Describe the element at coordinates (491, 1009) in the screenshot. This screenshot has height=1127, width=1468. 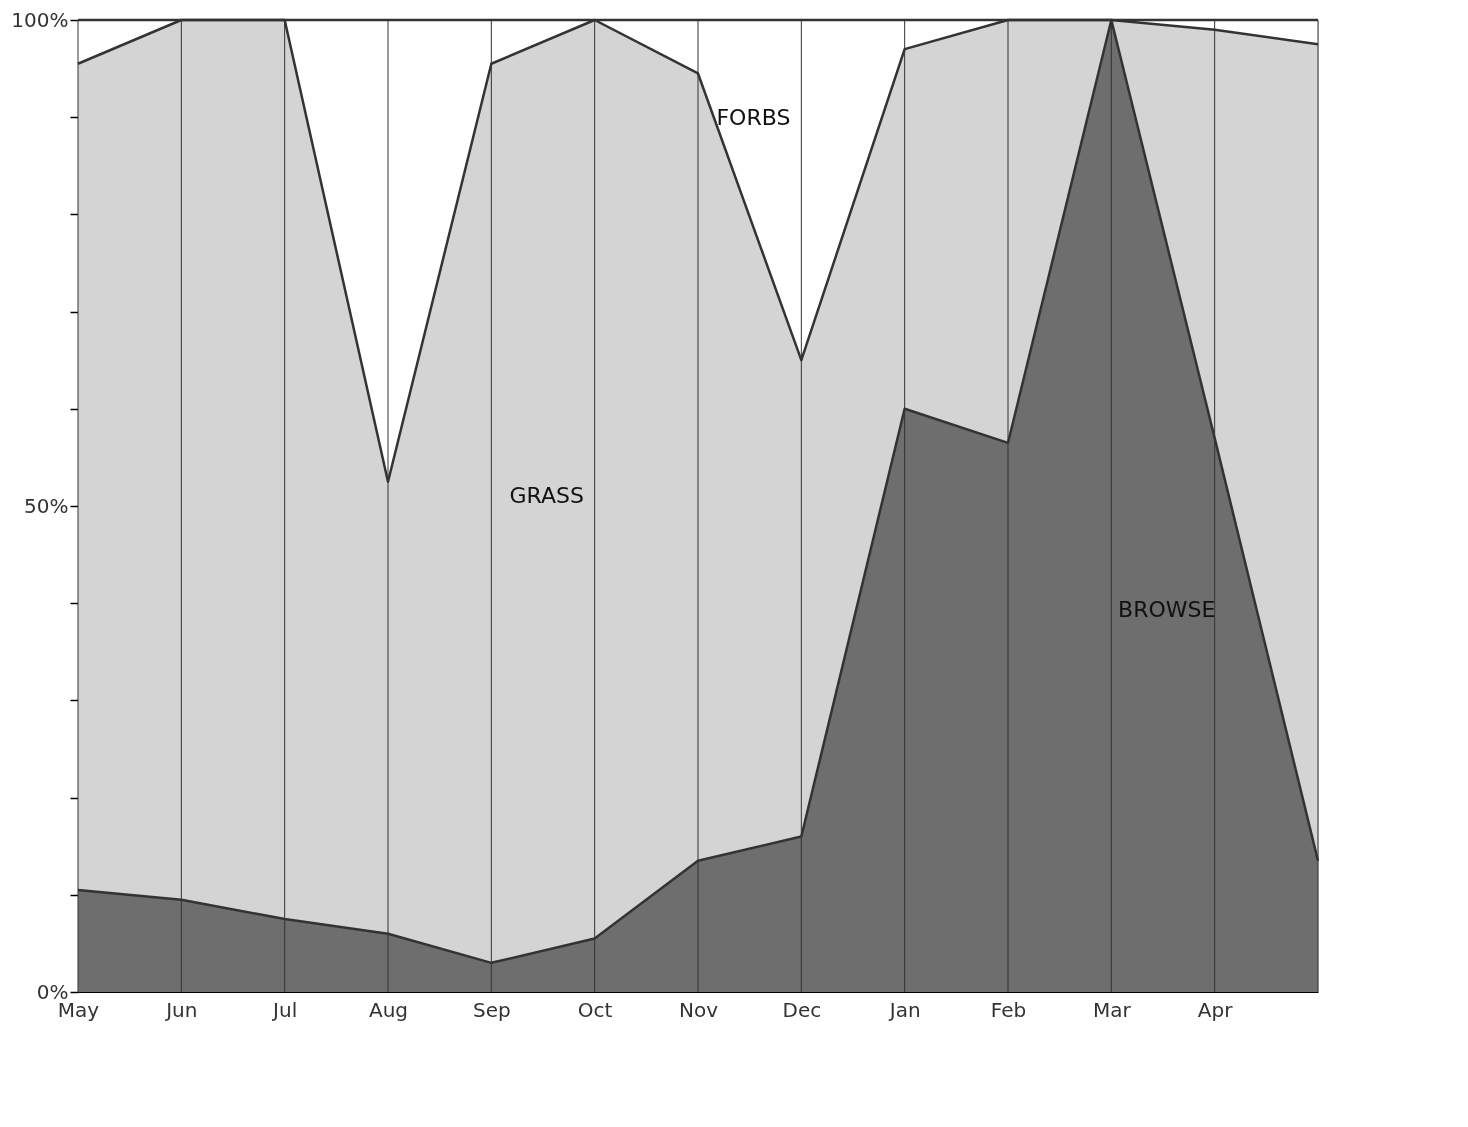
I see `x-tick-label: Sep` at that location.